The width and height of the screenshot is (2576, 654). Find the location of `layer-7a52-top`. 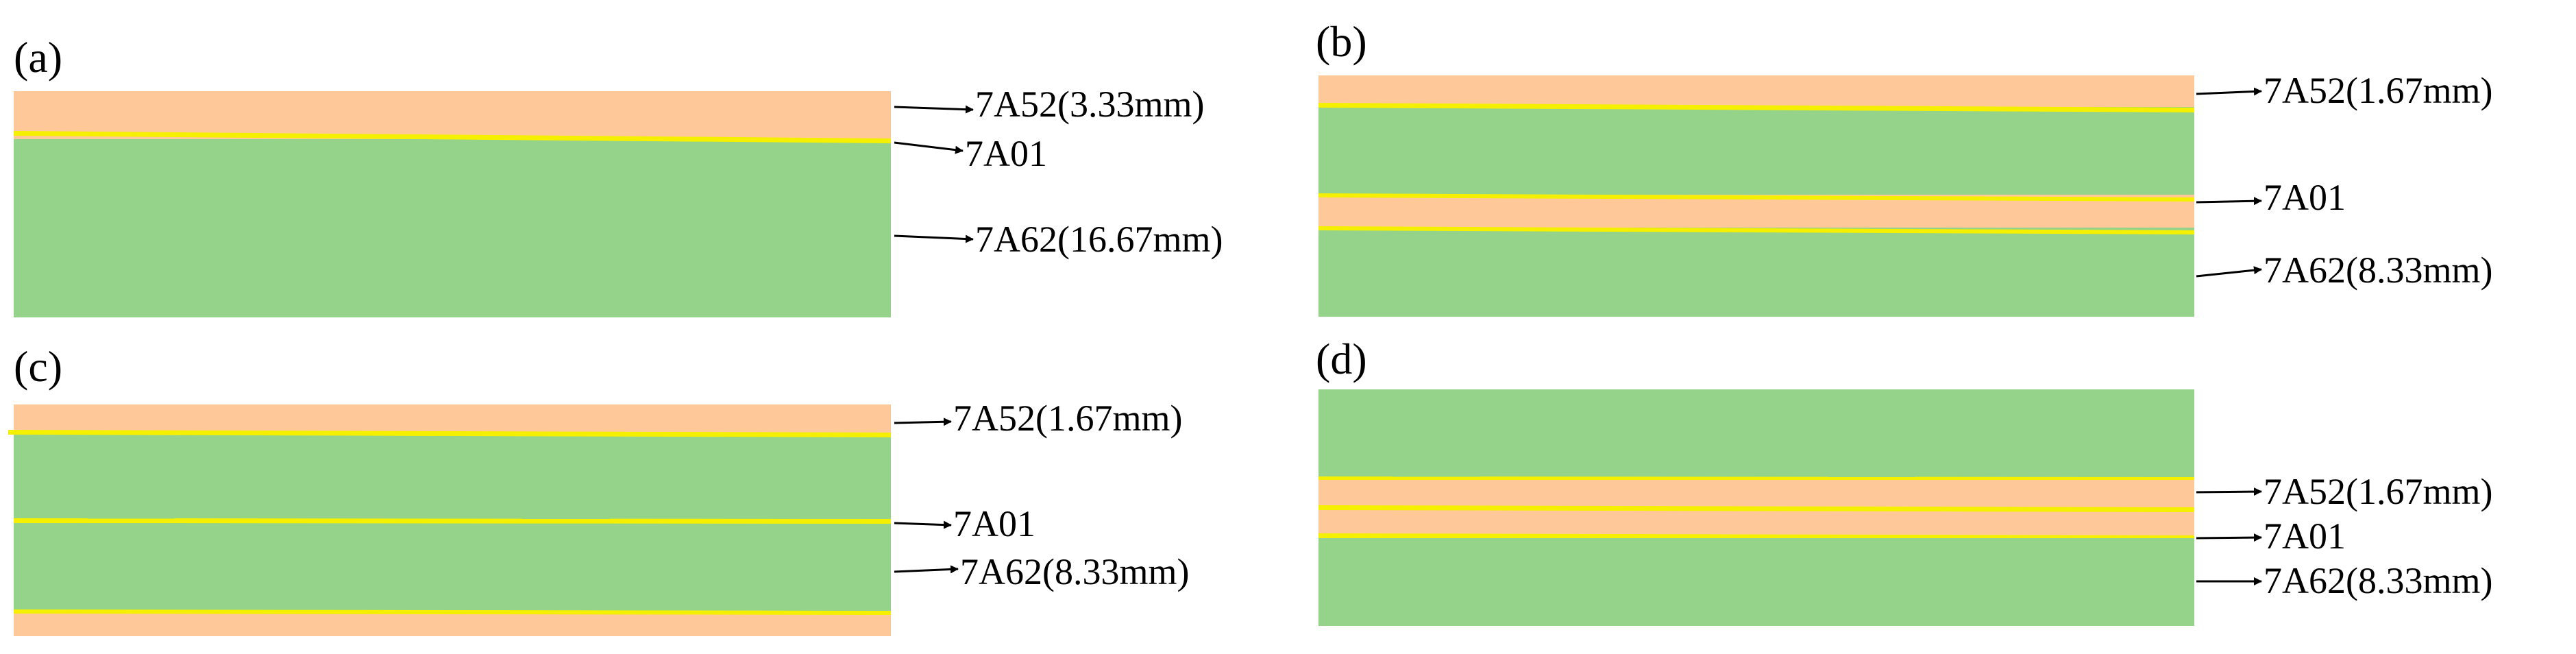

layer-7a52-top is located at coordinates (453, 419).